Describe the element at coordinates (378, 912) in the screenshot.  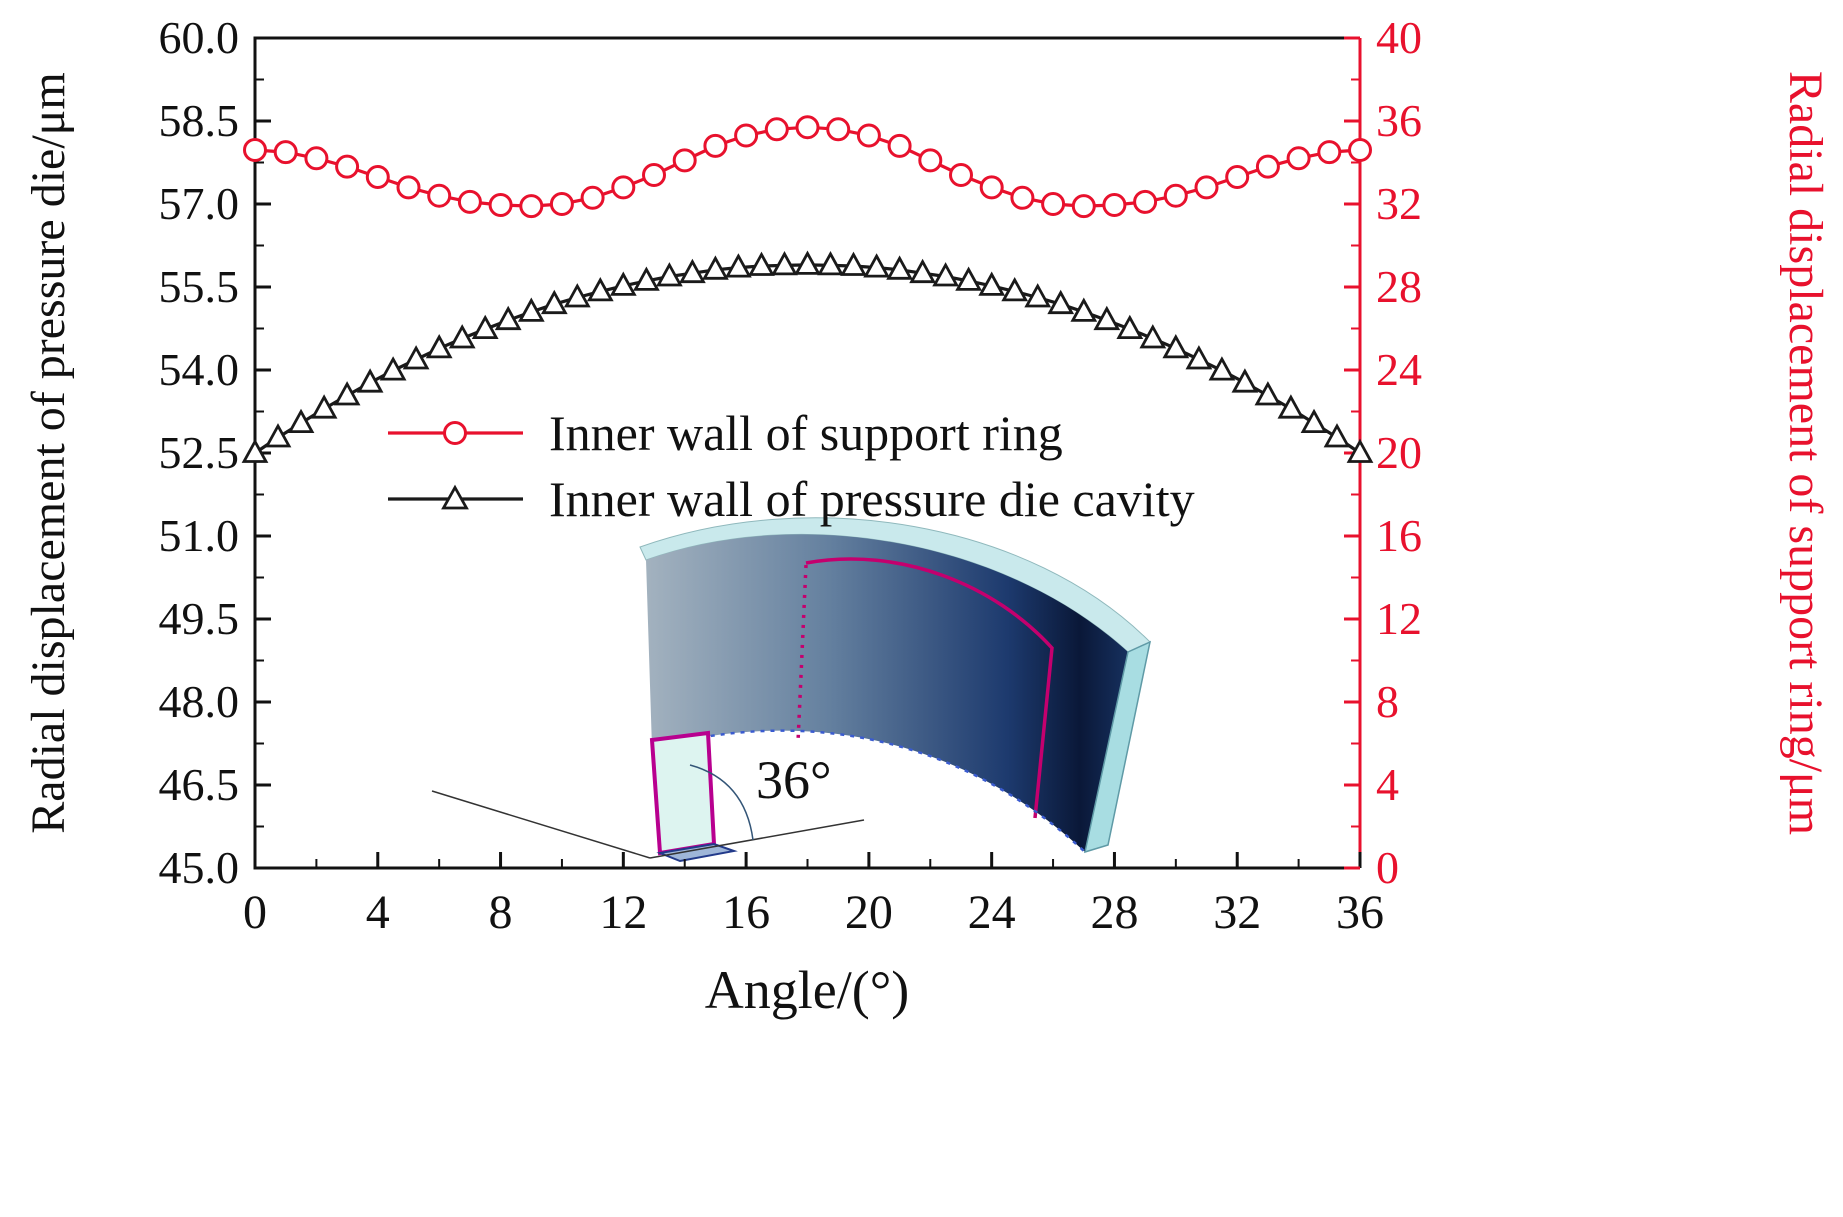
I see `x-tick-label: 4` at that location.